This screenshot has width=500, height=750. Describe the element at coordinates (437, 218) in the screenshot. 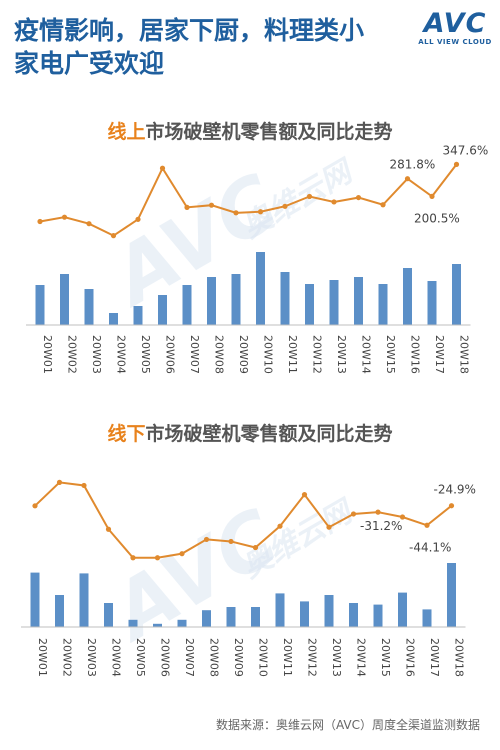

I see `data-label: 200.5%` at that location.